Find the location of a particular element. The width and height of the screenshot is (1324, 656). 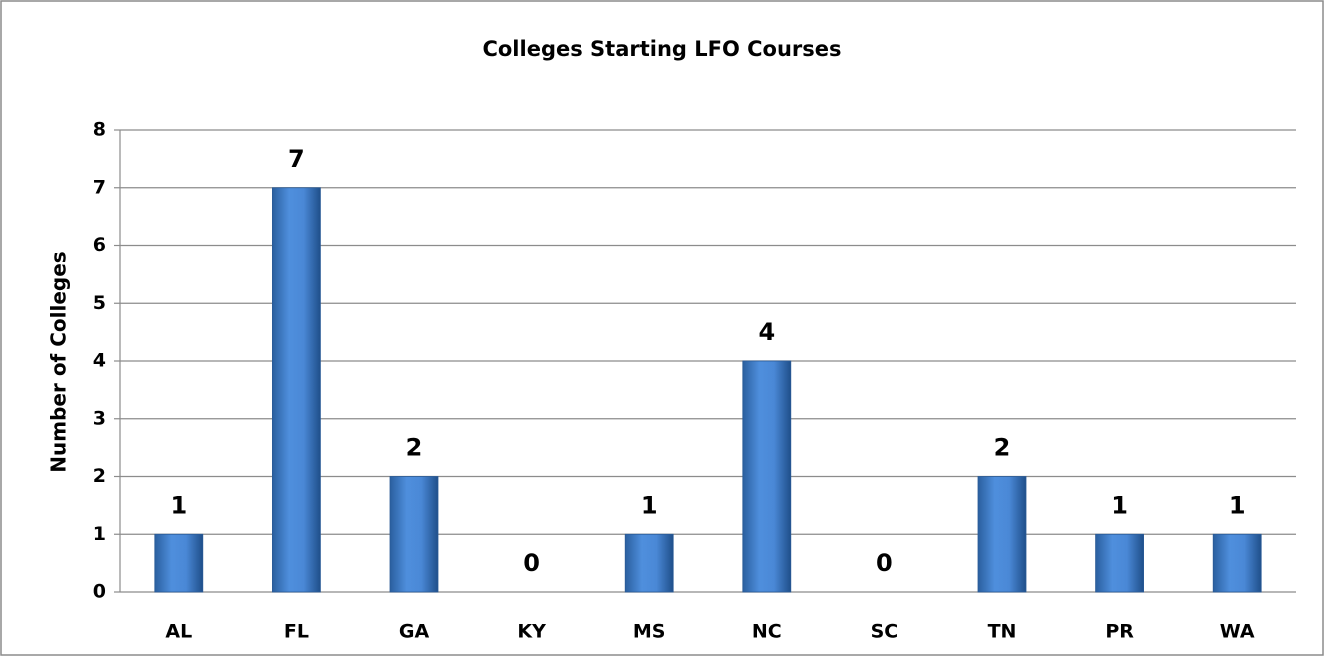

data-label: 7 is located at coordinates (296, 159).